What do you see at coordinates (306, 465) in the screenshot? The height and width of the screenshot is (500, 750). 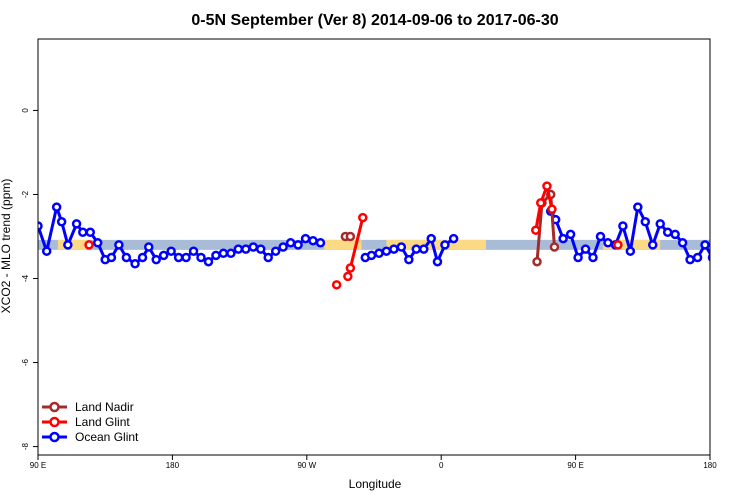 I see `x-tick-label: 90 W` at bounding box center [306, 465].